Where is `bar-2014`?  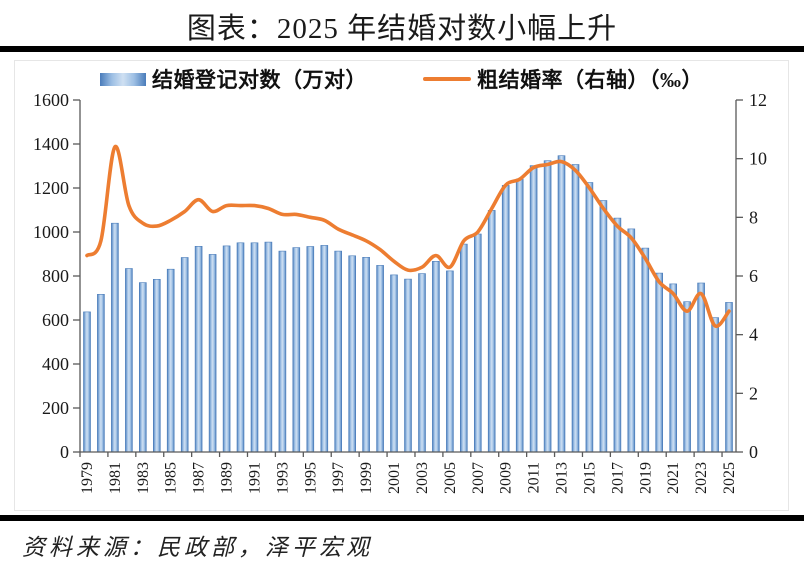
bar-2014 is located at coordinates (575, 308).